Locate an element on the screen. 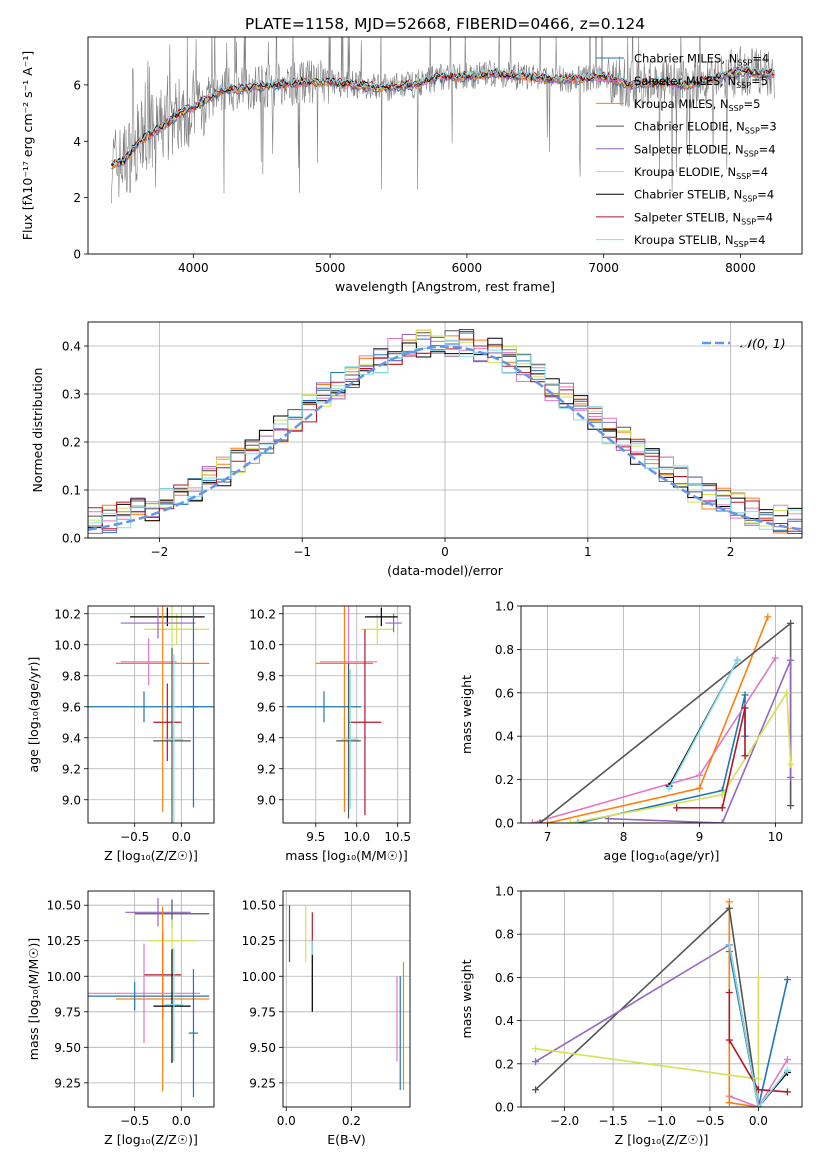  legend-entry: 𝒩(0, 1) is located at coordinates (763, 343).